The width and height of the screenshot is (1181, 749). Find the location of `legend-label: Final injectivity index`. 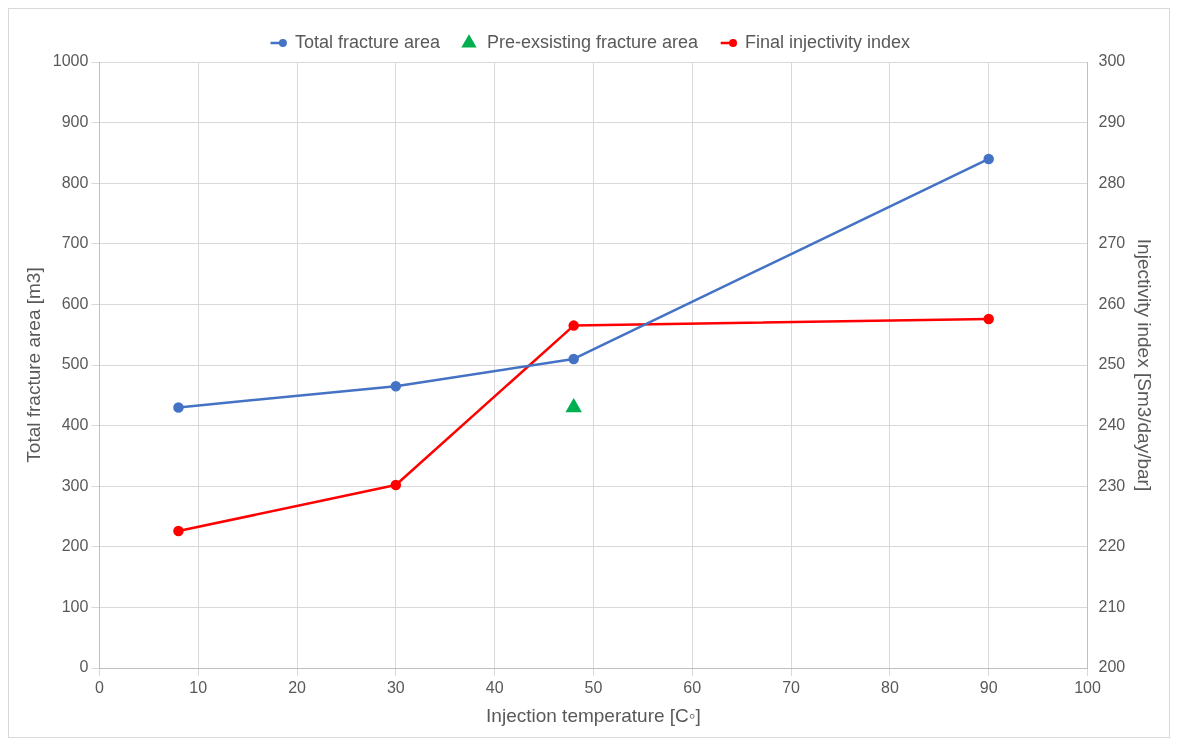

legend-label: Final injectivity index is located at coordinates (828, 41).